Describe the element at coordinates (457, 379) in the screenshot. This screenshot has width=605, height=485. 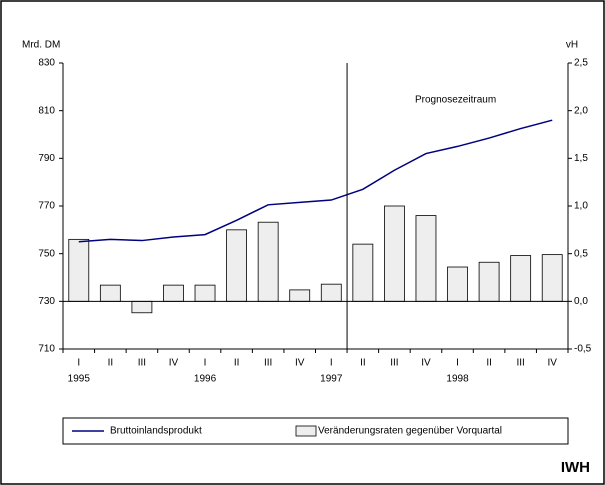
I see `x-group-label: 1998` at that location.